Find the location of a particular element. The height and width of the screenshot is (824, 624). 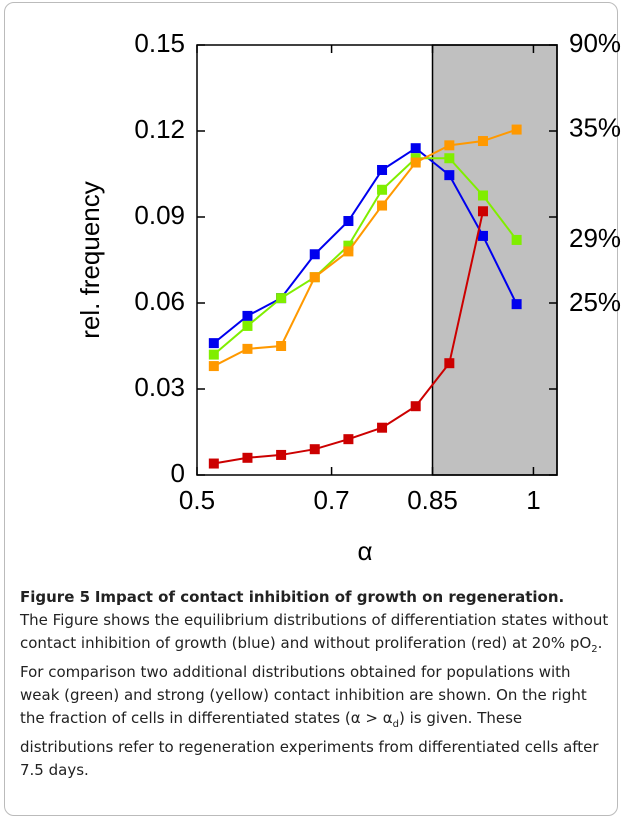

y-tick-label: 0.03 is located at coordinates (159, 387).